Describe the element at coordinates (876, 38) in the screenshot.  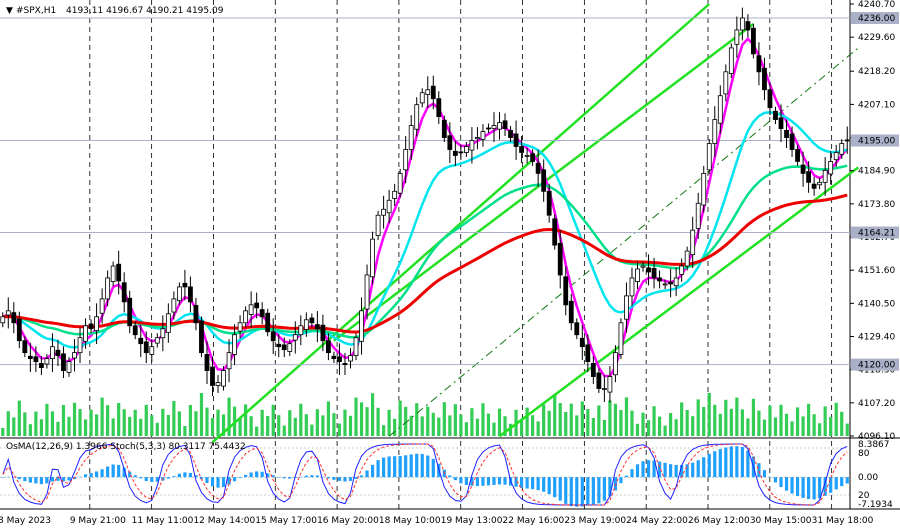
I see `price-tick-label: 4229.60` at that location.